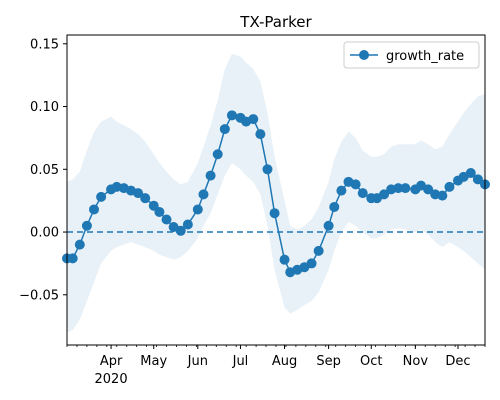  What do you see at coordinates (153, 361) in the screenshot?
I see `x-tick-label: May` at bounding box center [153, 361].